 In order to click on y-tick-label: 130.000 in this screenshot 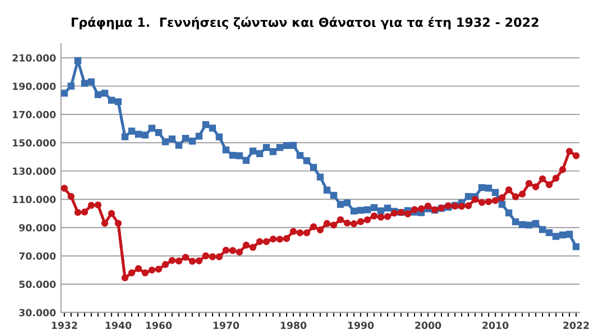, I will do `click(34, 171)`.